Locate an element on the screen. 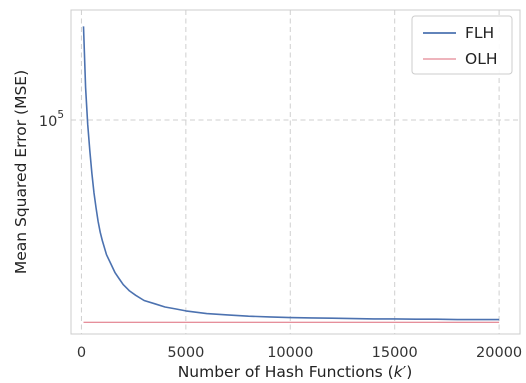 The image size is (526, 383). x-tick-label: 10000 is located at coordinates (290, 353).